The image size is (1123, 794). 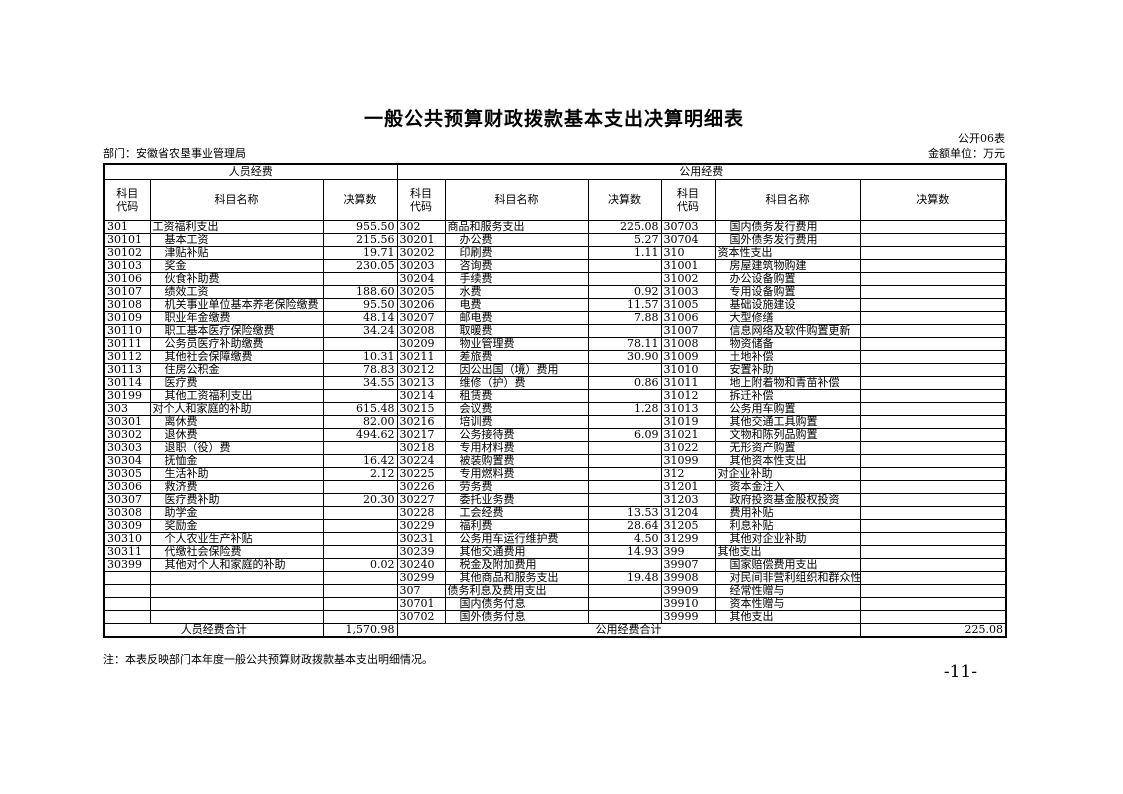 What do you see at coordinates (127, 551) in the screenshot?
I see `subject-code-cell: 30311` at bounding box center [127, 551].